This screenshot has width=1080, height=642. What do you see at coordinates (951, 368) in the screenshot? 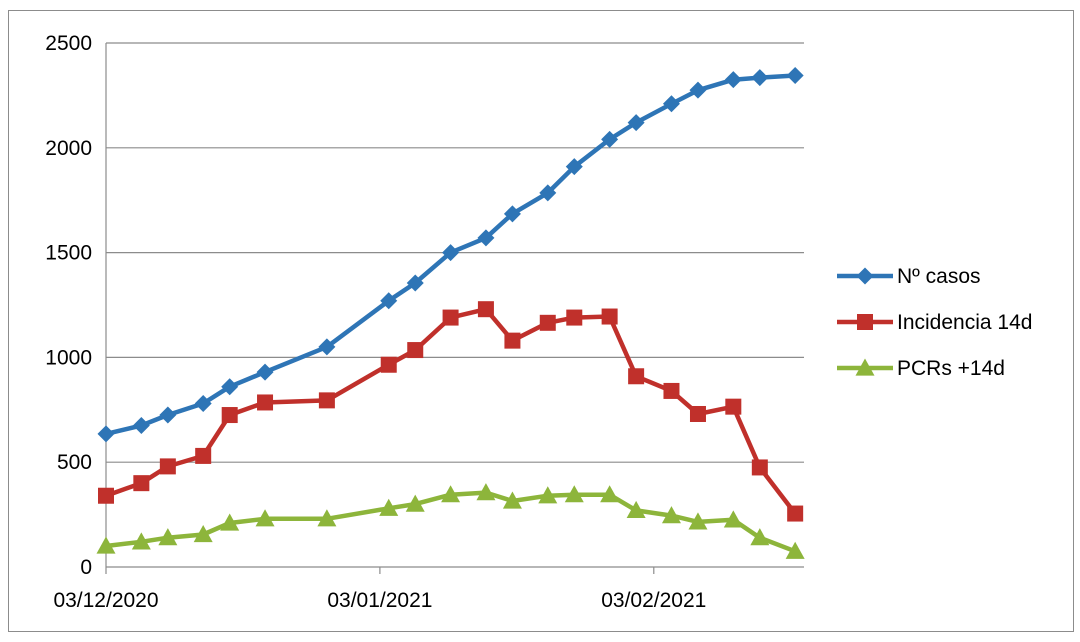
I see `legend-label: PCRs +14d` at bounding box center [951, 368].